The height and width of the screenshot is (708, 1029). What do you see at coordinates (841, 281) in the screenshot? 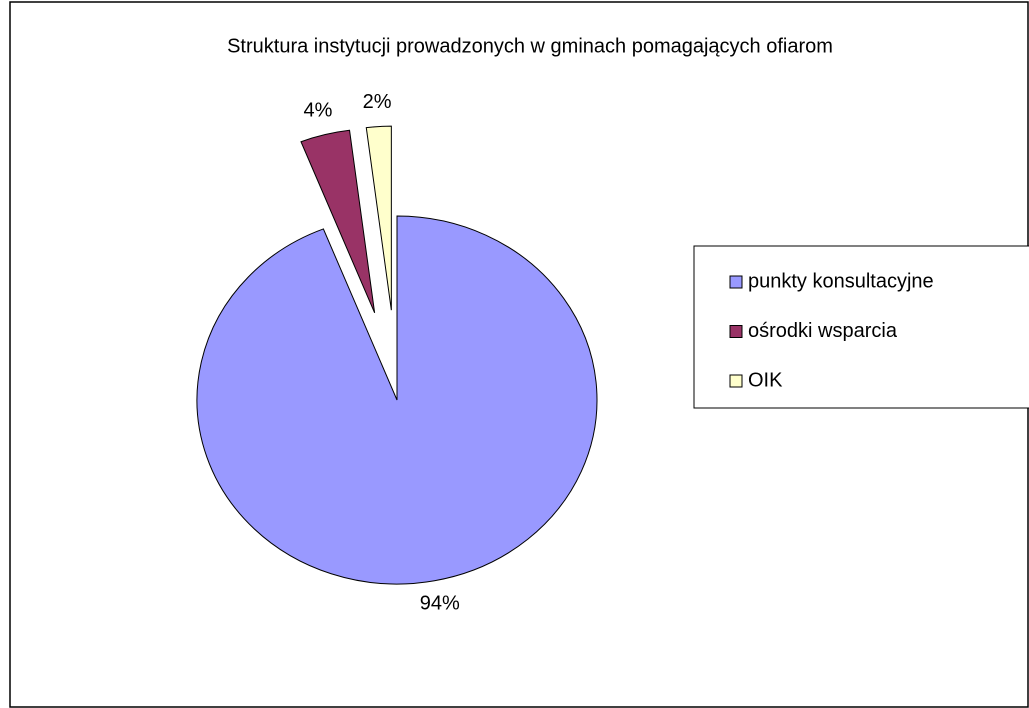
I see `legend-label: punkty konsultacyjne` at bounding box center [841, 281].